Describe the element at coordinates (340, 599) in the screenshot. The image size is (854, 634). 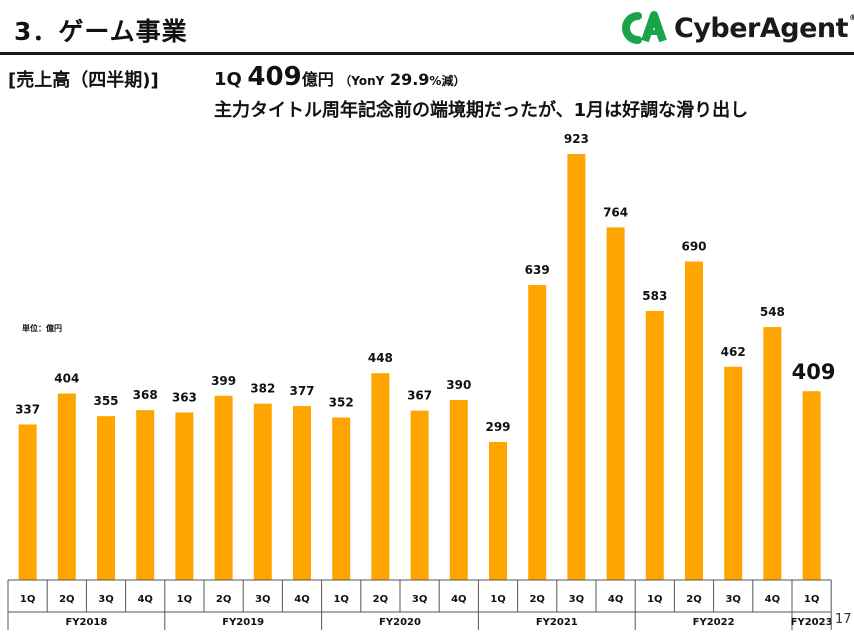
I see `quarter-label-9: 1Q` at that location.